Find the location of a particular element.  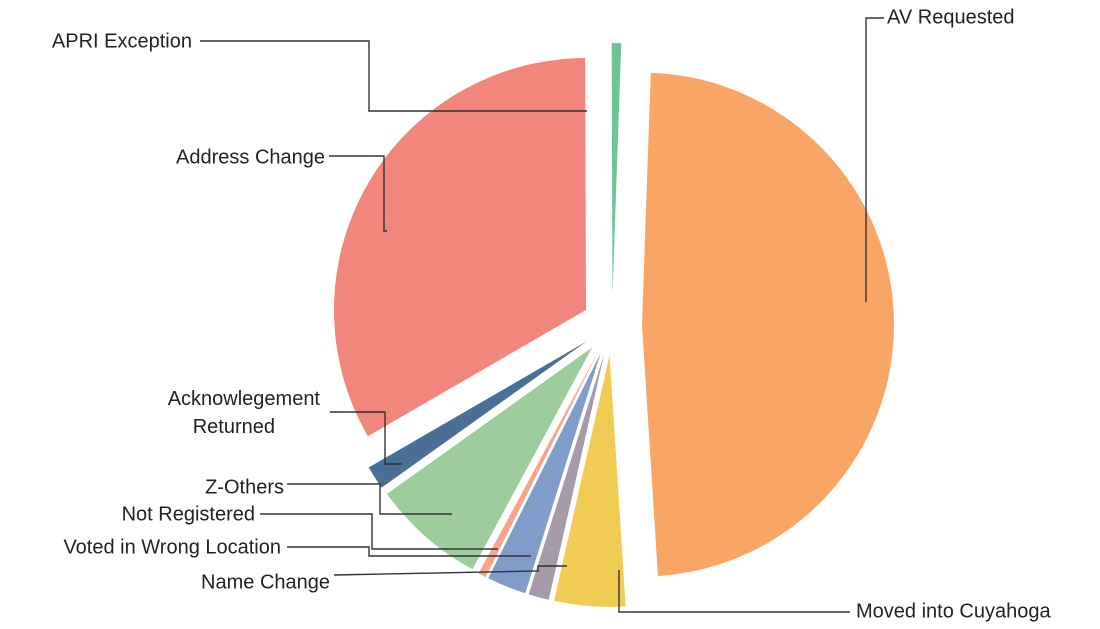

leader-line-z-others is located at coordinates (369, 499).